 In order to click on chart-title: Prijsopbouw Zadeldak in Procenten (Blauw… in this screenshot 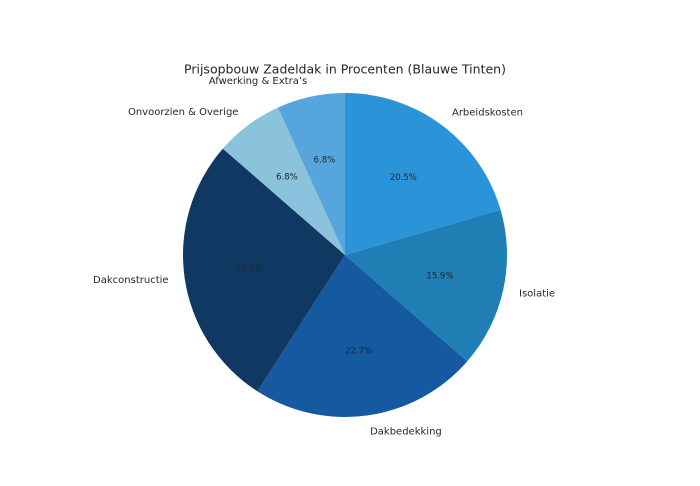, I will do `click(345, 69)`.